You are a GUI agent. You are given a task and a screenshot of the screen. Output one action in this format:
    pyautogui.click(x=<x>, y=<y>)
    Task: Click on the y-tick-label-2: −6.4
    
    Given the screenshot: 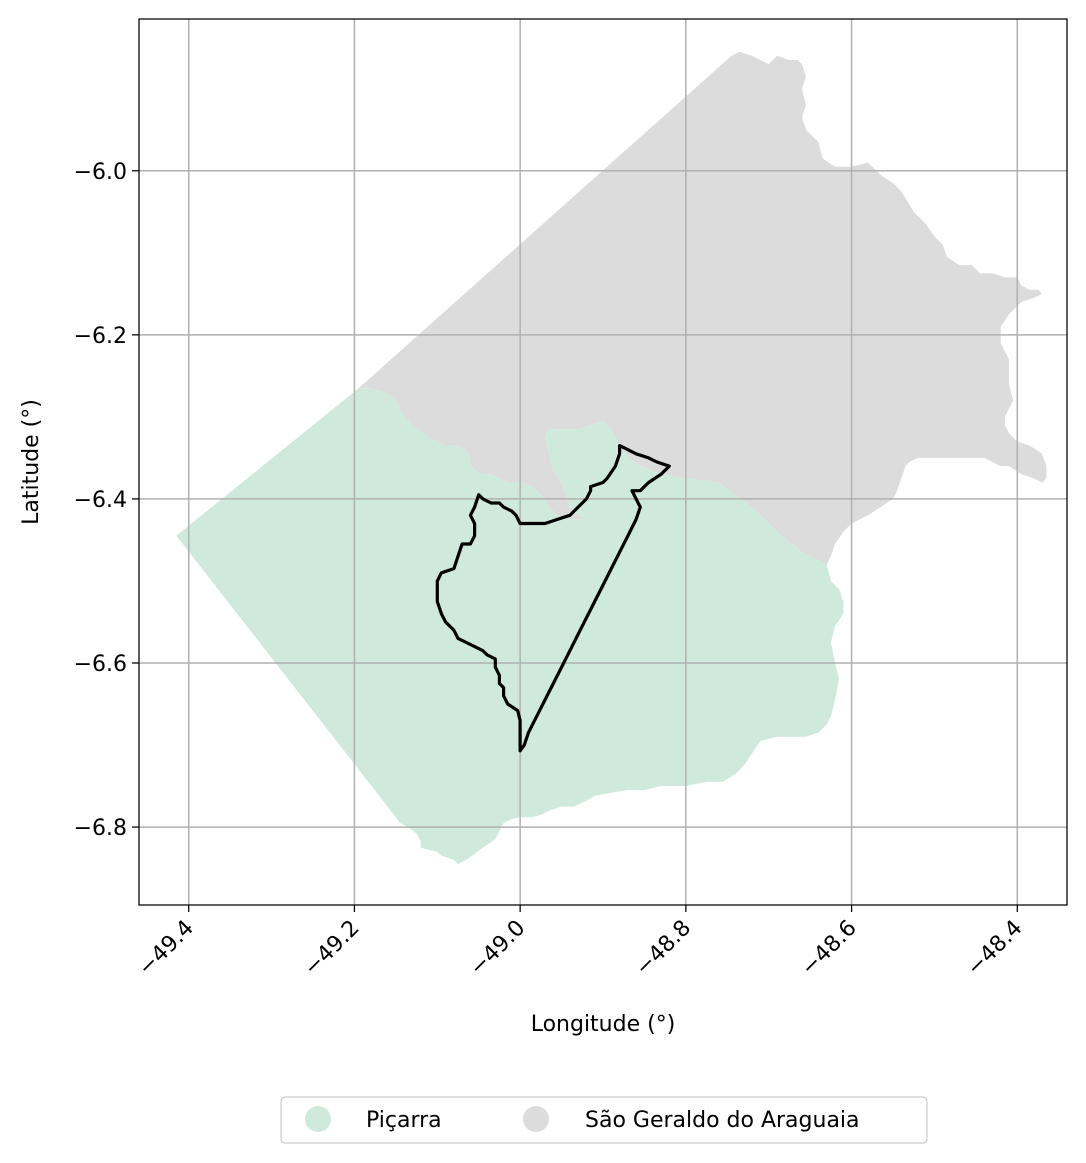 What is the action you would take?
    pyautogui.click(x=100, y=500)
    